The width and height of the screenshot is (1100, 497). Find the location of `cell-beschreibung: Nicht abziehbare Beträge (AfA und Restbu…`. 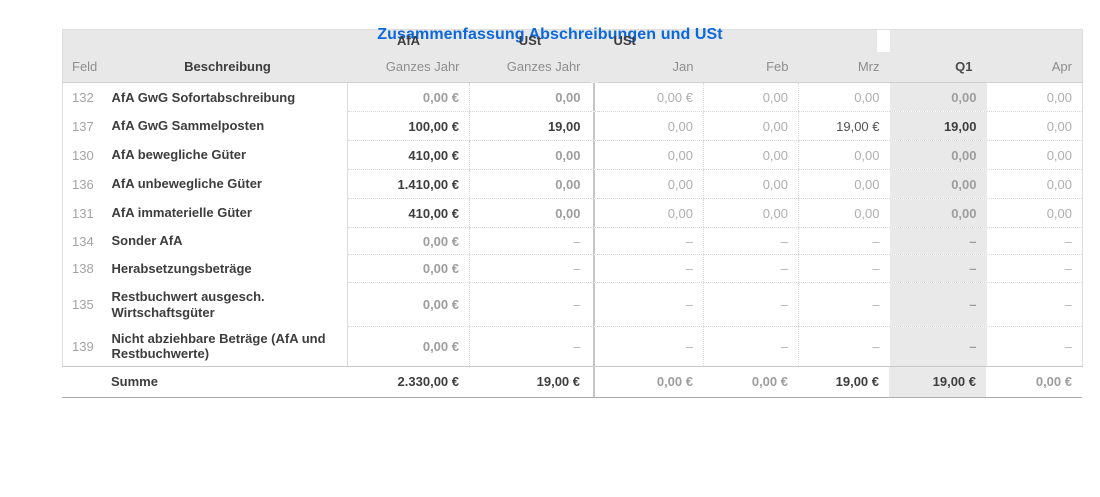

cell-beschreibung: Nicht abziehbare Beträge (AfA und Restbu… is located at coordinates (227, 346).